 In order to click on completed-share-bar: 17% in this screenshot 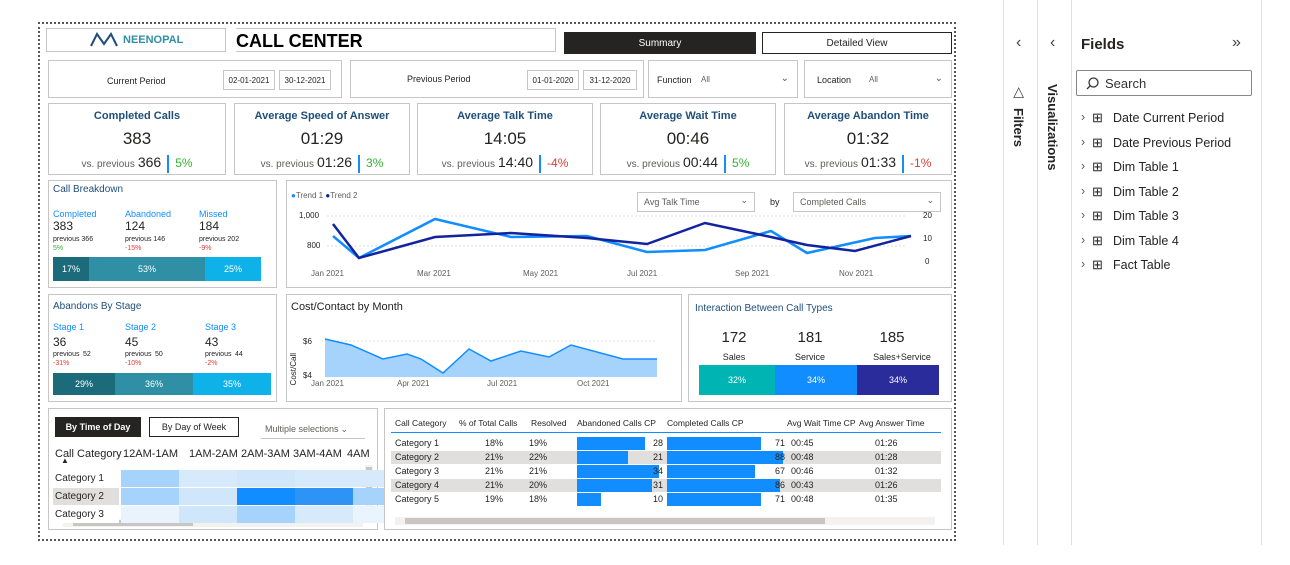, I will do `click(71, 269)`.